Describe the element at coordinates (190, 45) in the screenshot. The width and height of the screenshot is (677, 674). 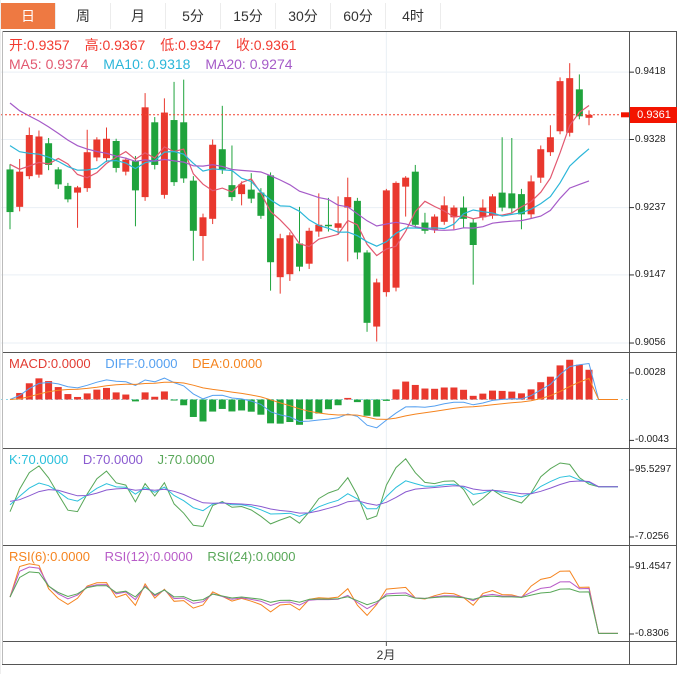
I see `low-value: 低:0.9347` at that location.